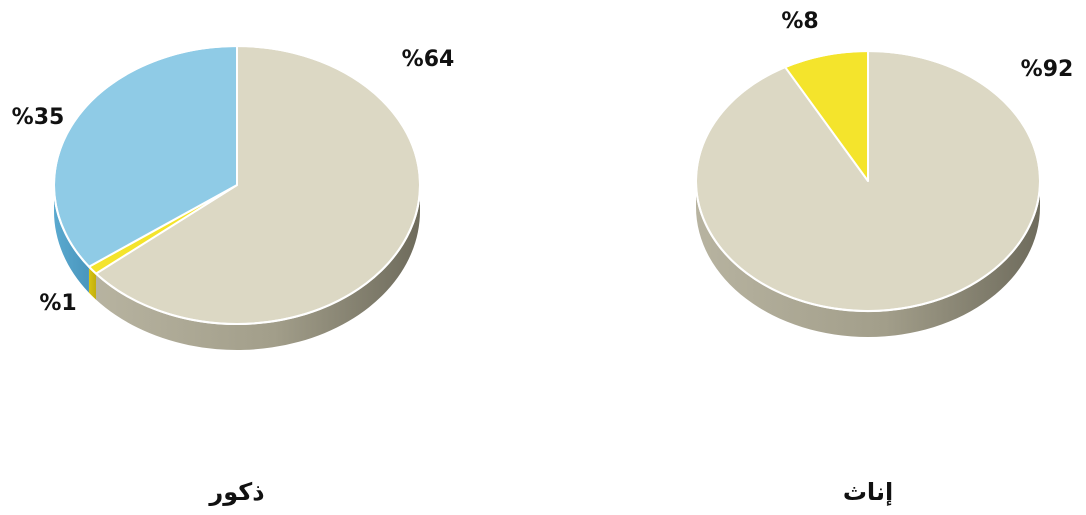  Describe the element at coordinates (38, 117) in the screenshot. I see `slice-label-males-35: %35` at that location.